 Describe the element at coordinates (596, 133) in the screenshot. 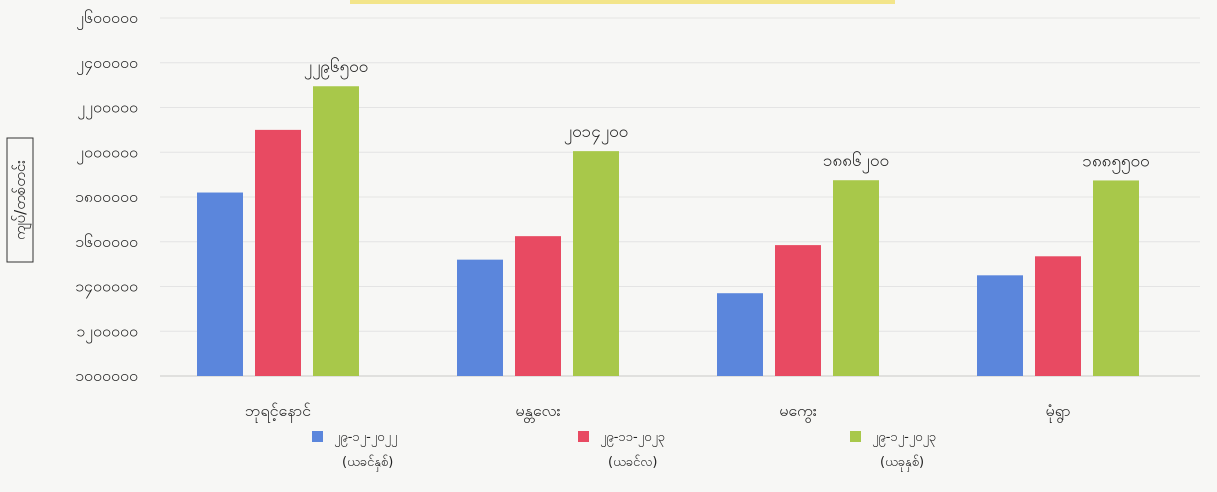

I see `data-label: ၂၀၁၄၂၀၀` at that location.